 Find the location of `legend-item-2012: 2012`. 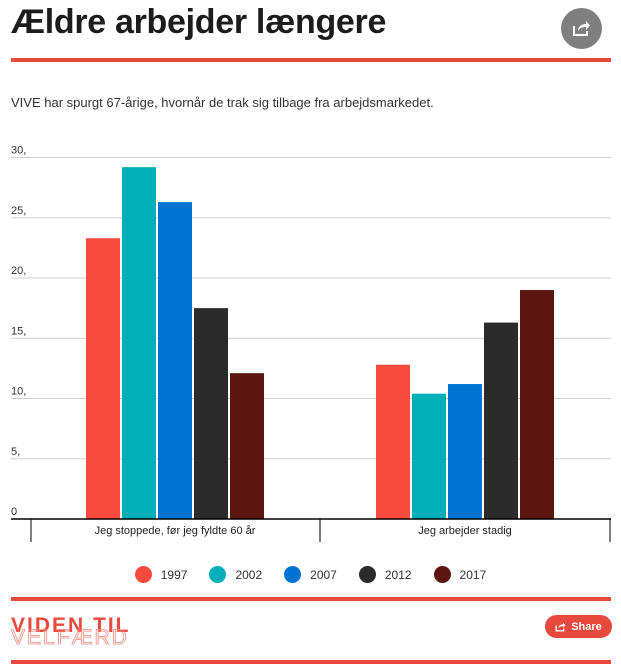

legend-item-2012: 2012 is located at coordinates (385, 574).